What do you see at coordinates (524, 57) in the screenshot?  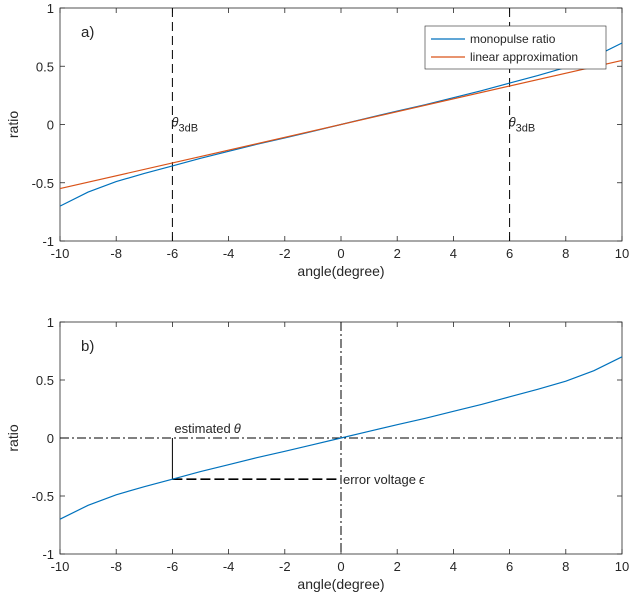 I see `legend-entry: linear approximation` at bounding box center [524, 57].